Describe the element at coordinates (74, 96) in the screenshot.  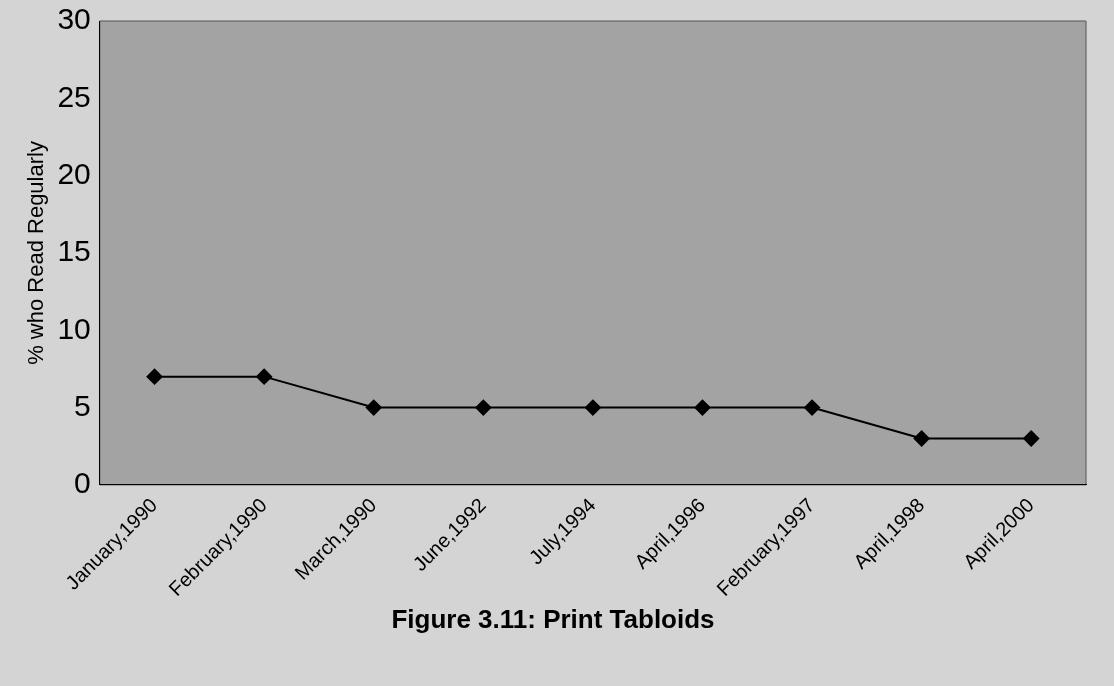
I see `y-tick-label: 25` at that location.